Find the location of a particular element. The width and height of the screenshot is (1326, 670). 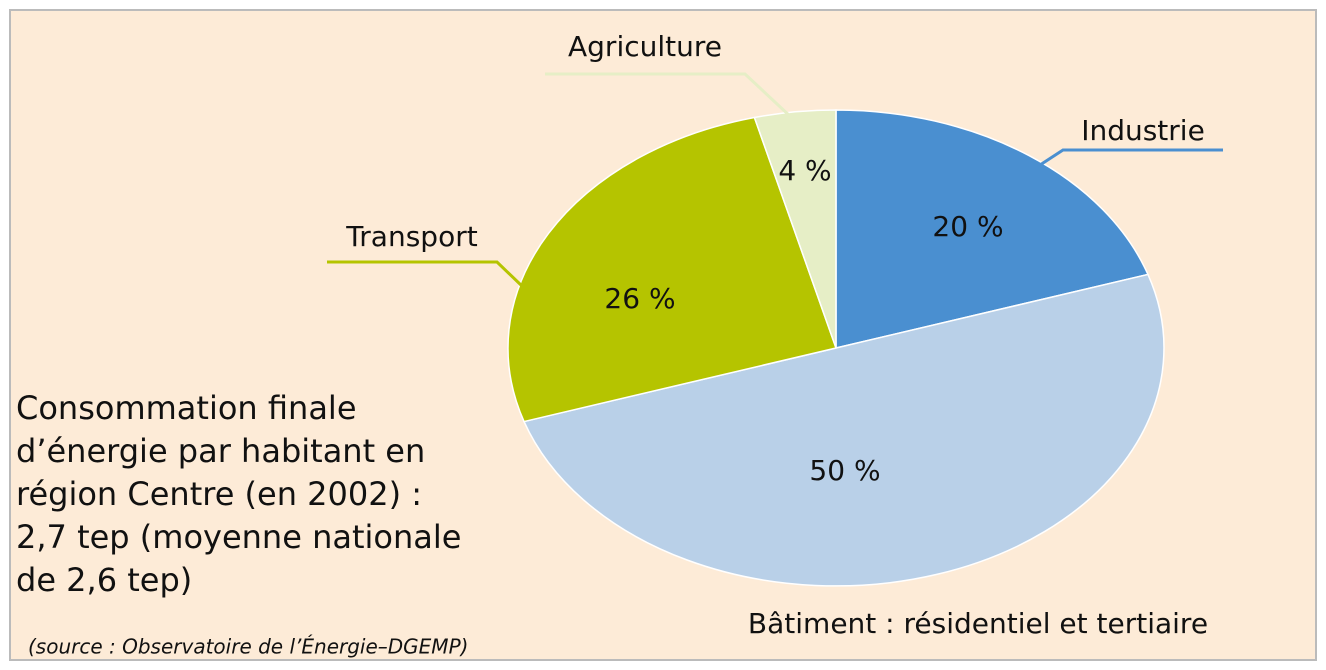

value-label: 20 % is located at coordinates (967, 226).